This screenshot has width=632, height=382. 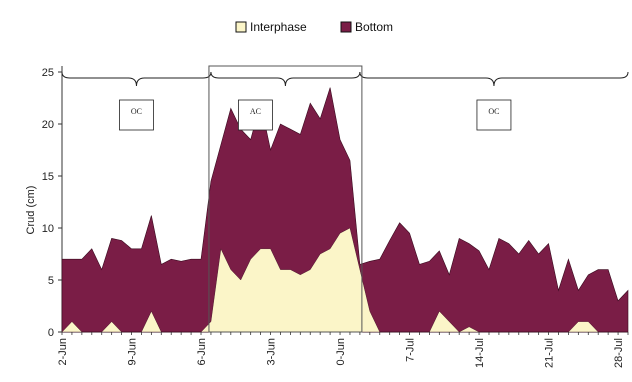 I want to click on y-tick-label: 20, so click(x=48, y=125).